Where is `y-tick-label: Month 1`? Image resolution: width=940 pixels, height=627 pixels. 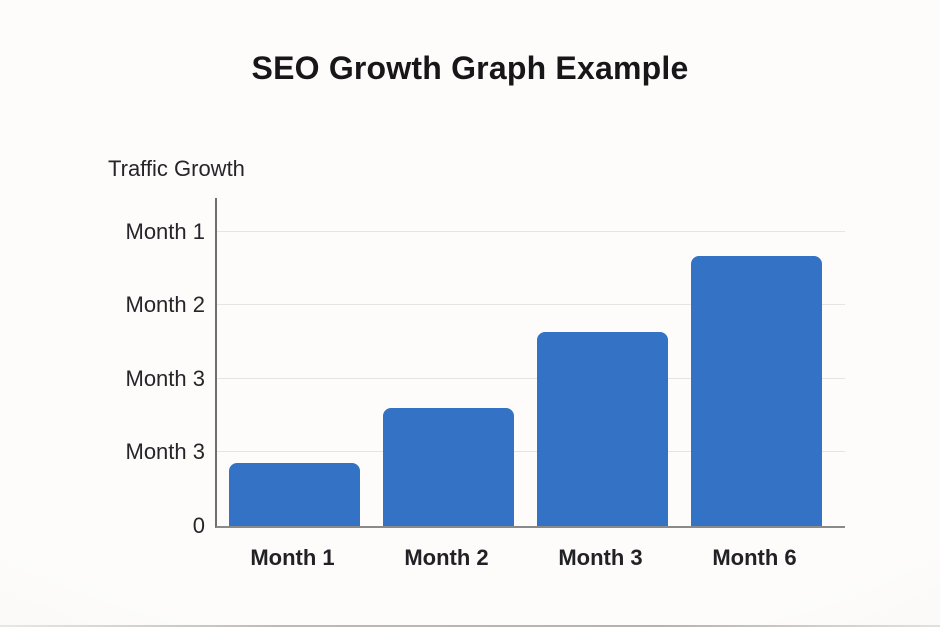 y-tick-label: Month 1 is located at coordinates (165, 231).